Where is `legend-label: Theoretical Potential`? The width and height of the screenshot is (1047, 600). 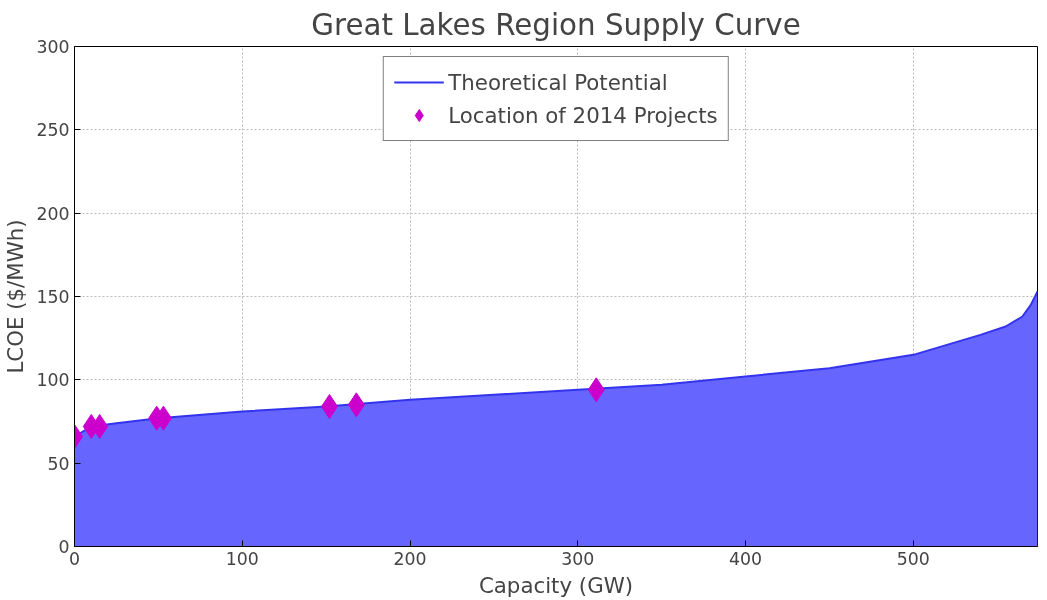 legend-label: Theoretical Potential is located at coordinates (558, 82).